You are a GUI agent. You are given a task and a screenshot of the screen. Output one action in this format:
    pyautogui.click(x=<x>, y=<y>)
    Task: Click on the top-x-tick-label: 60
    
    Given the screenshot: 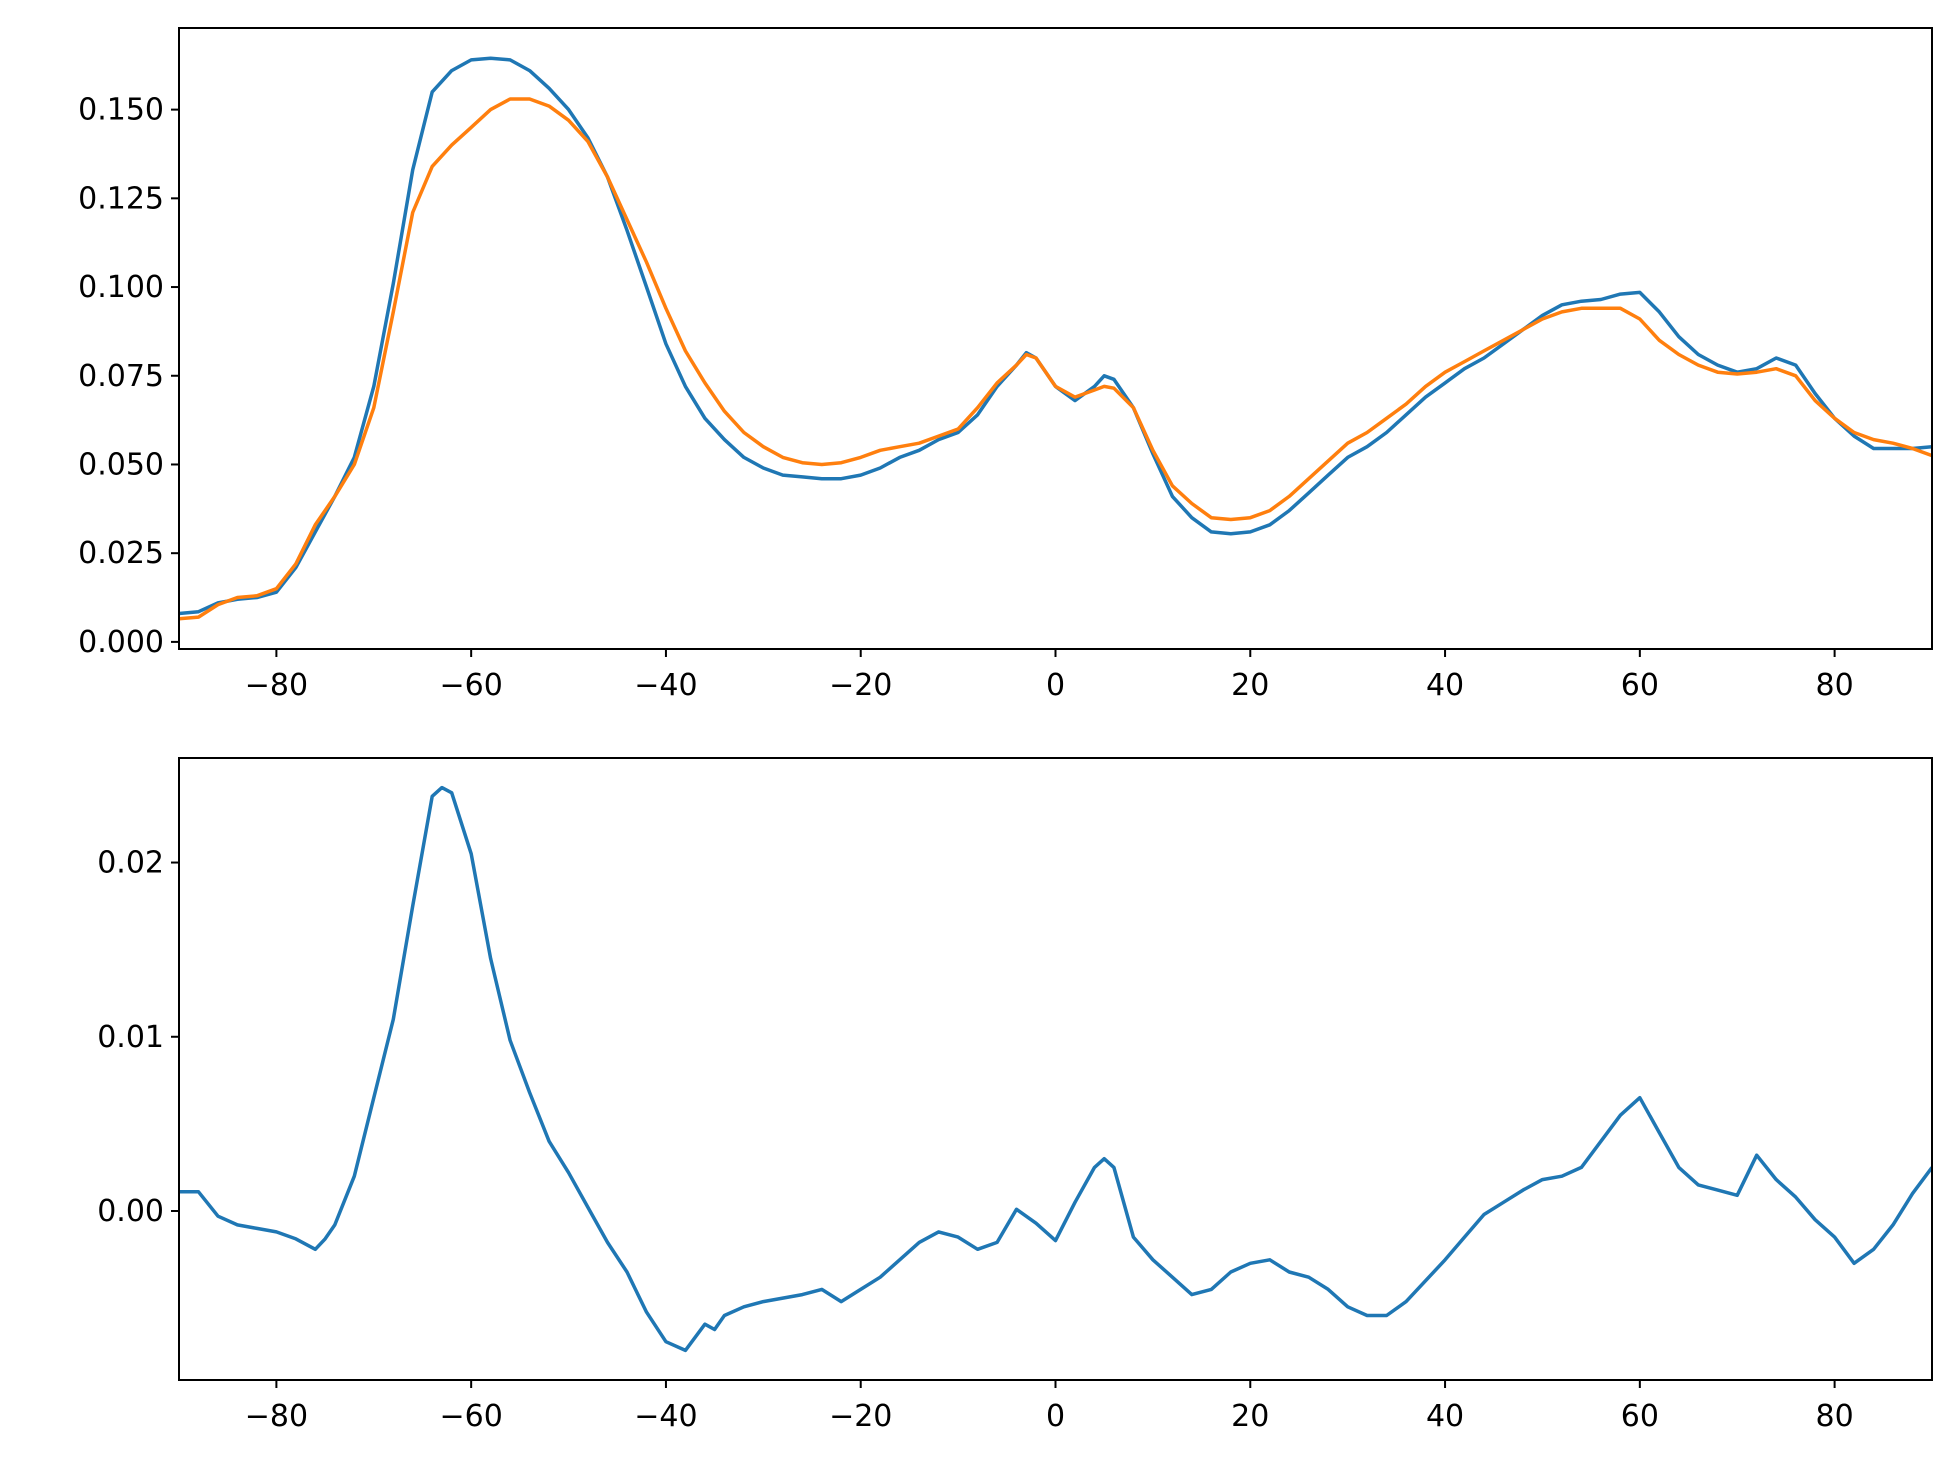 What is the action you would take?
    pyautogui.click(x=1640, y=685)
    